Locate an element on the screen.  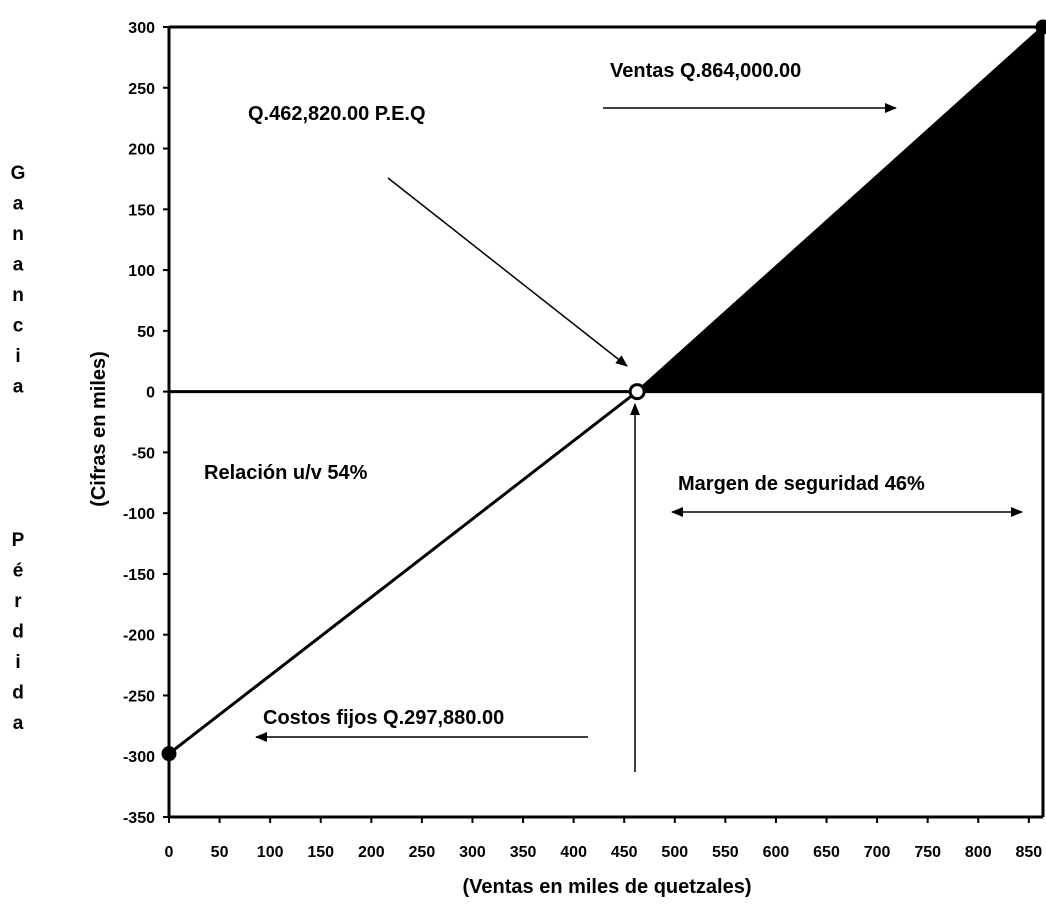
y-tick-label: -350 is located at coordinates (139, 818).